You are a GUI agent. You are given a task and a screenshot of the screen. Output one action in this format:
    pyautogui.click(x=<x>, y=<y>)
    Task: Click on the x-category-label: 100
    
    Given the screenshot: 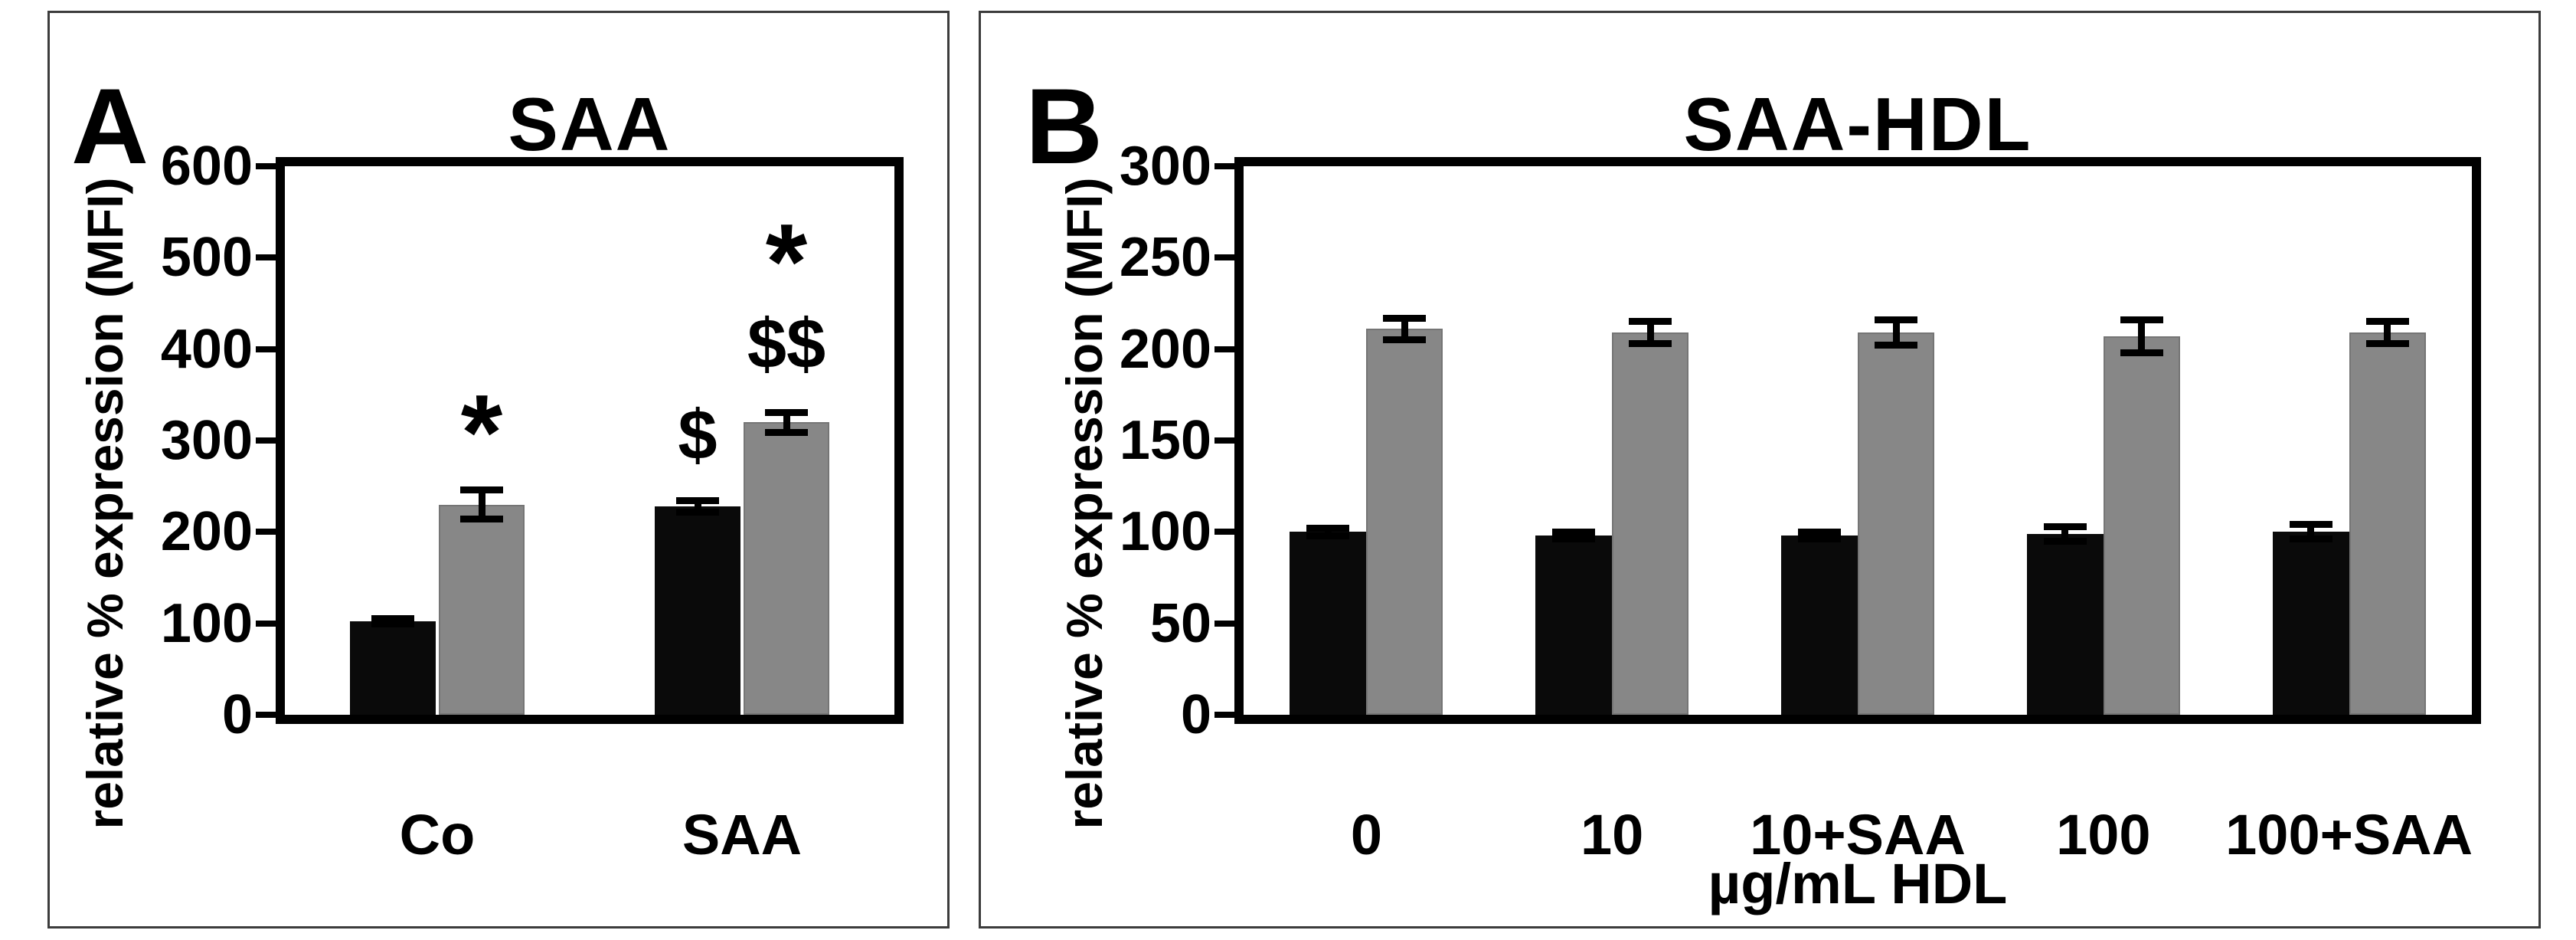 What is the action you would take?
    pyautogui.click(x=2103, y=834)
    